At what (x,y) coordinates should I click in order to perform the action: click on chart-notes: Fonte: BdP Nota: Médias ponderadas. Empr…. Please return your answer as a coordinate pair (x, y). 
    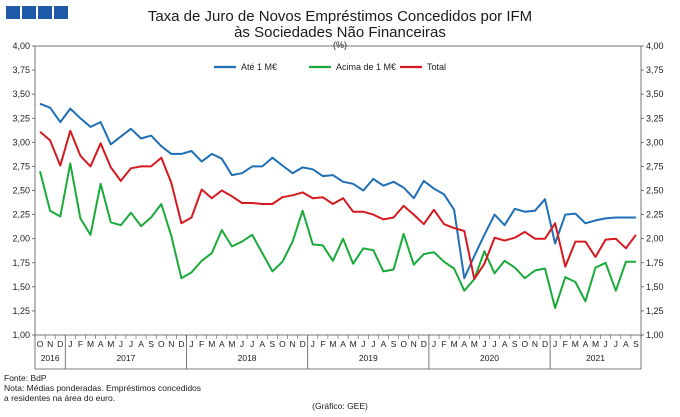
    Looking at the image, I should click on (102, 388).